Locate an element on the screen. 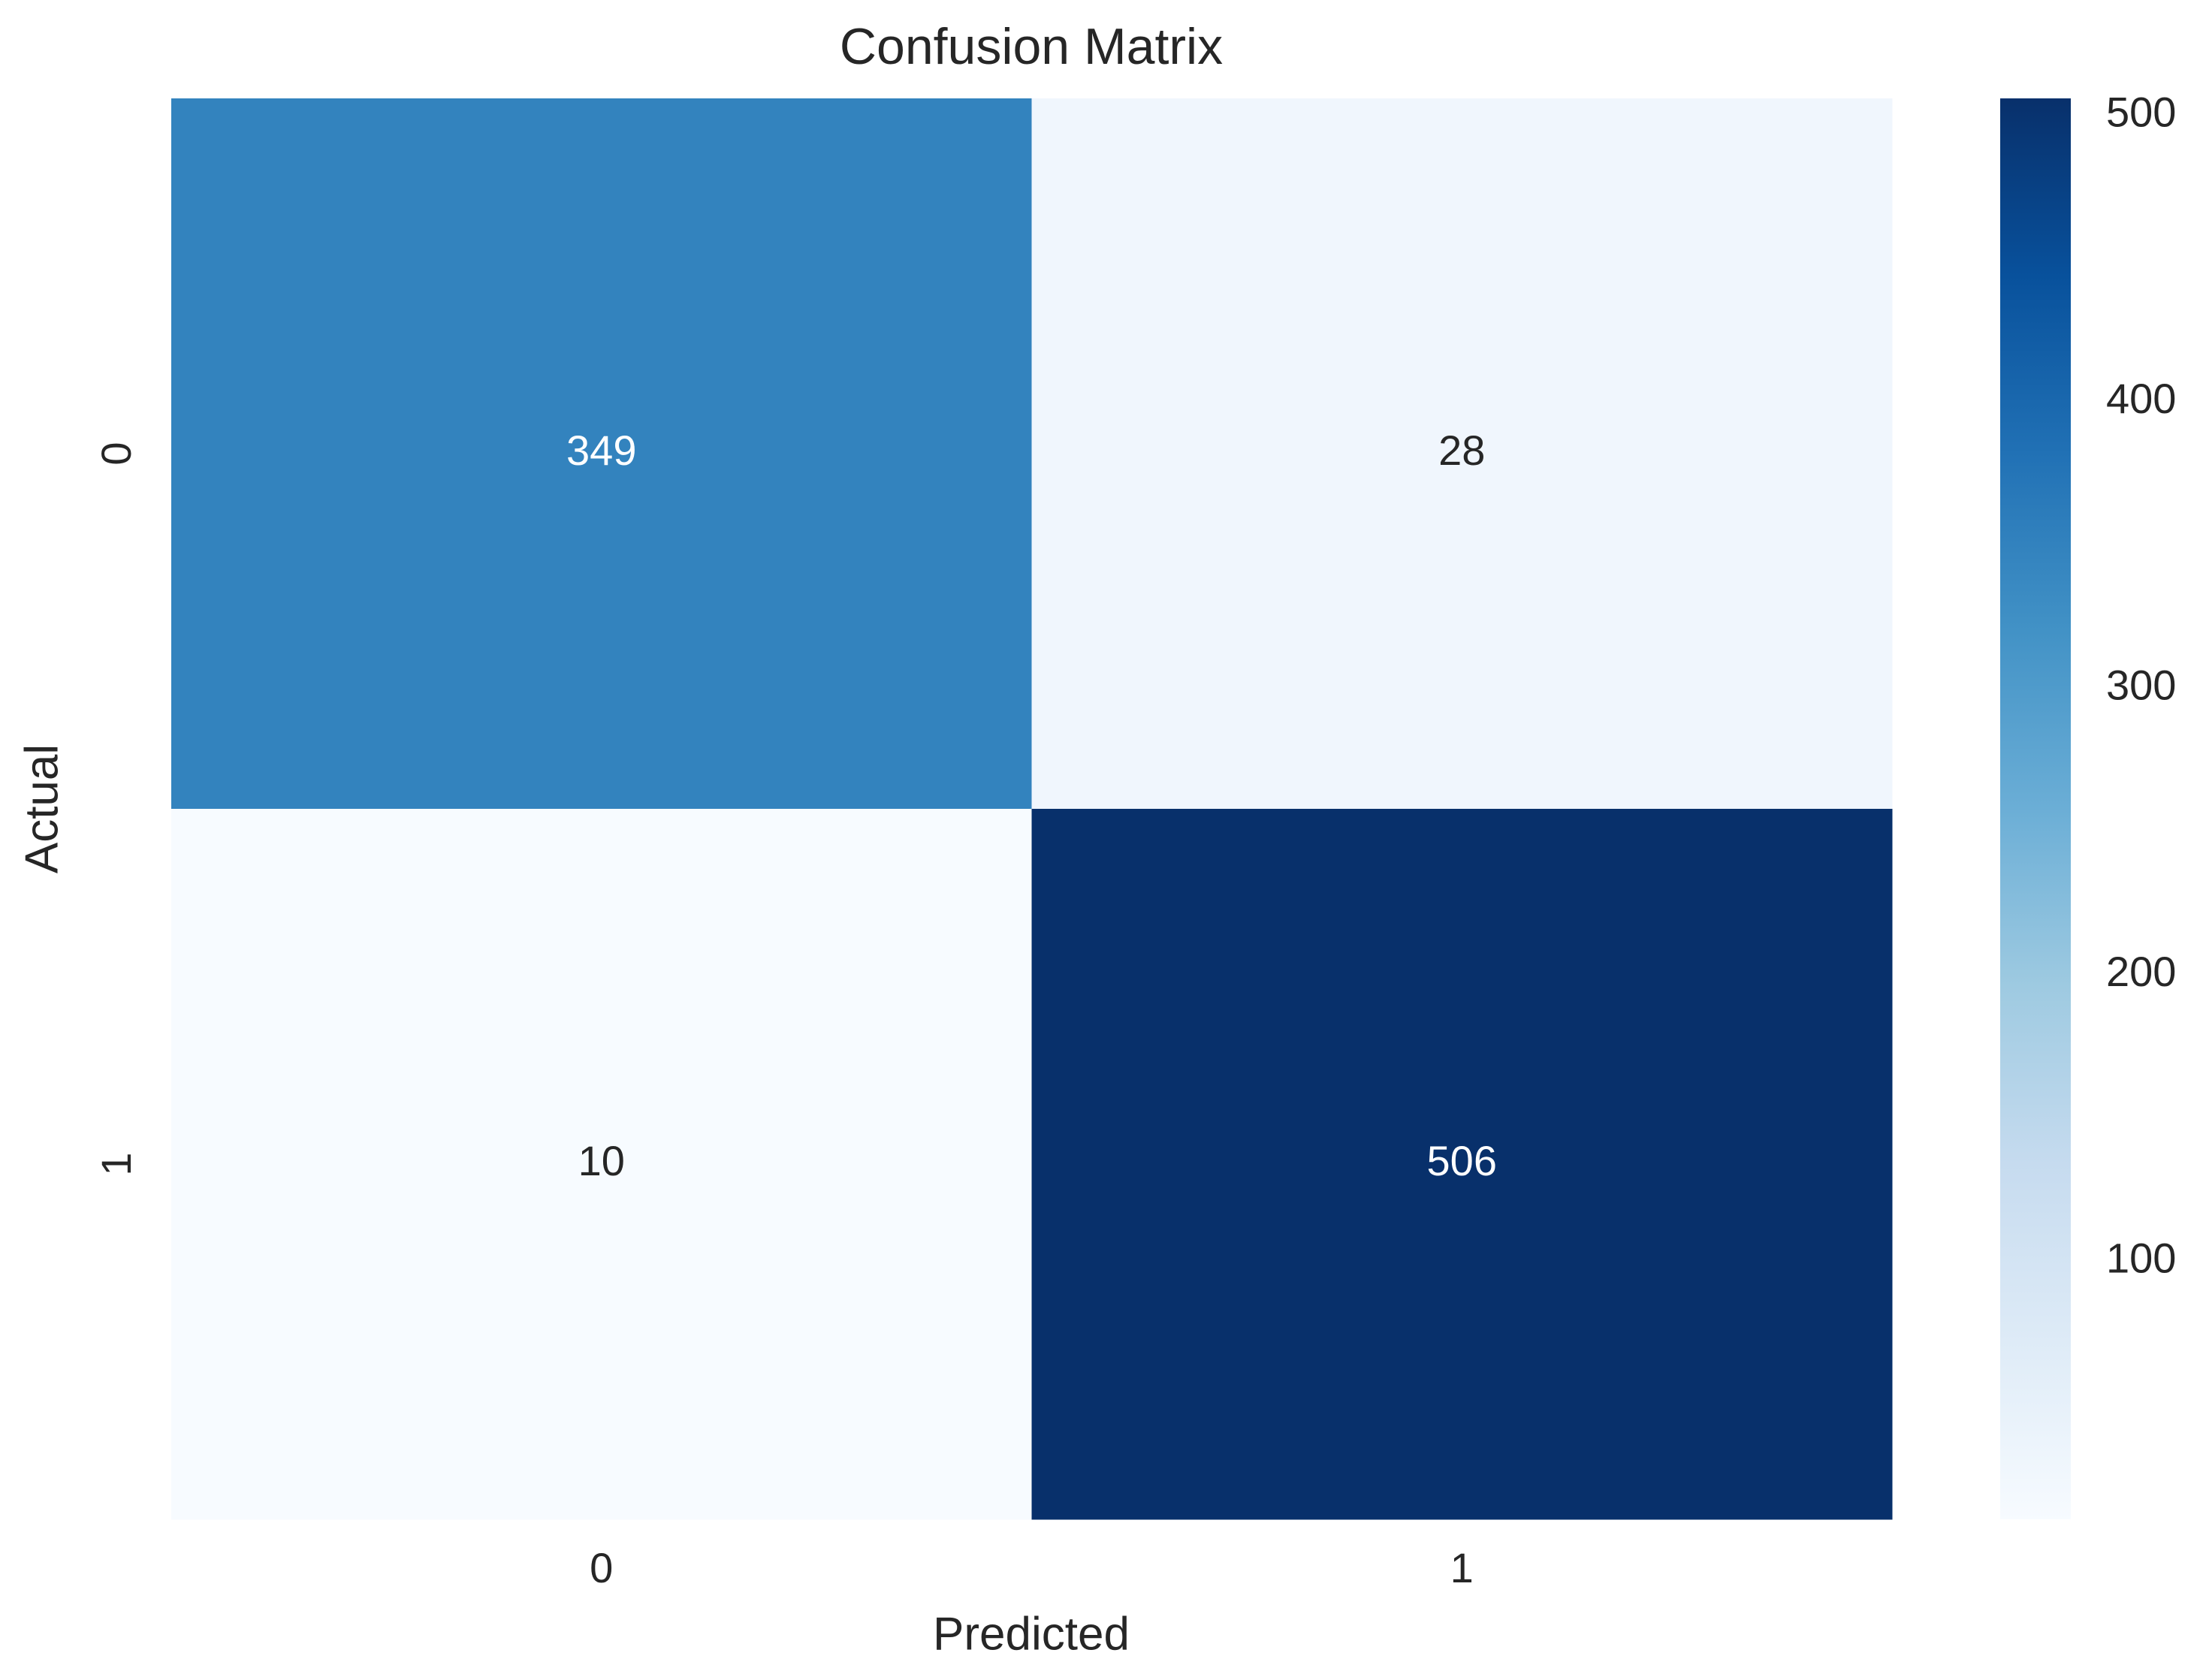 The image size is (2206, 1680). colorbar is located at coordinates (2036, 808).